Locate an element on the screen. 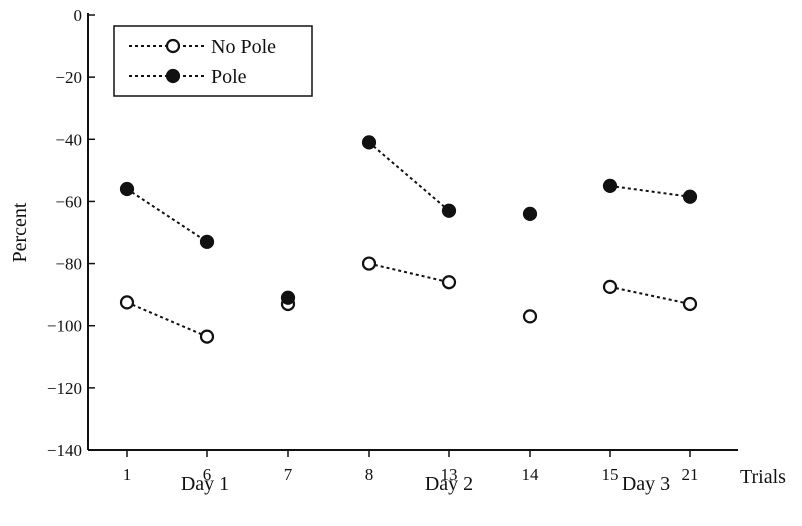 The width and height of the screenshot is (802, 526). y-tick-label: −40 is located at coordinates (68, 139).